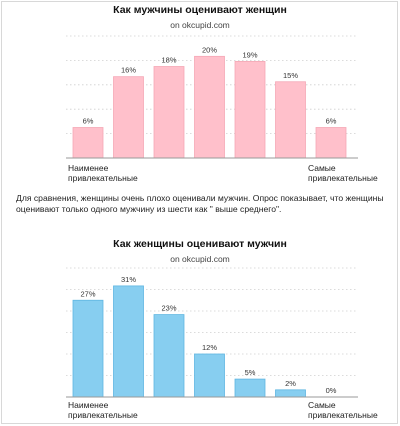 This screenshot has width=400, height=426. Describe the element at coordinates (200, 259) in the screenshot. I see `chart2-subtitle: on okcupid.com` at that location.